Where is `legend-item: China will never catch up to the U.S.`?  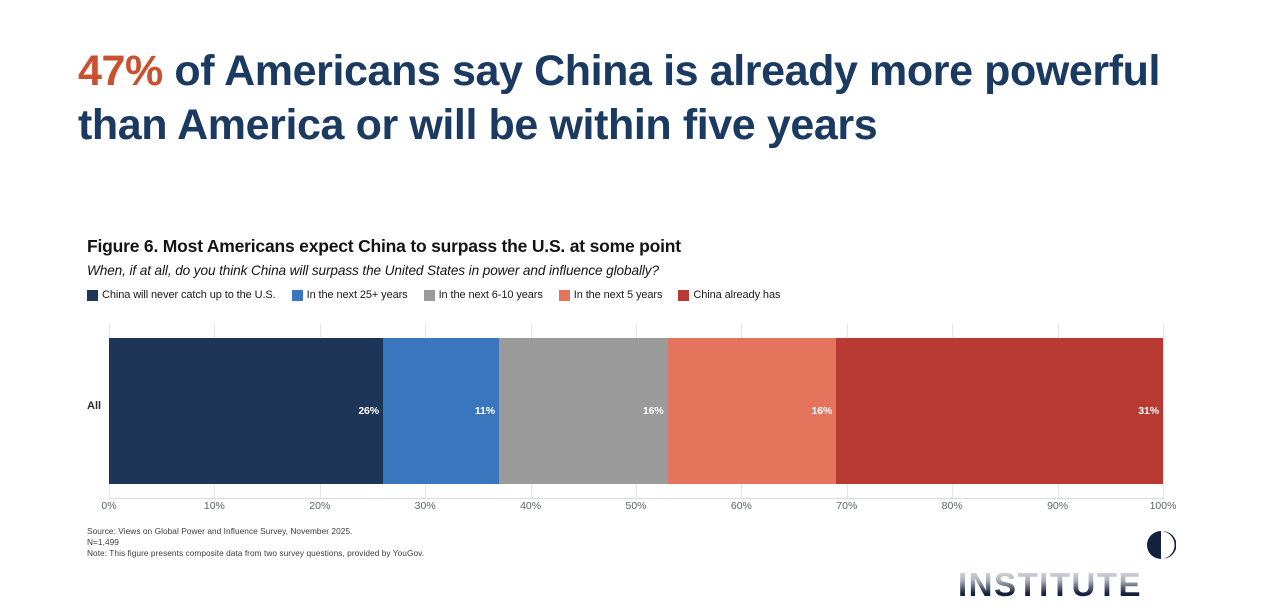
legend-item: China will never catch up to the U.S. is located at coordinates (181, 295).